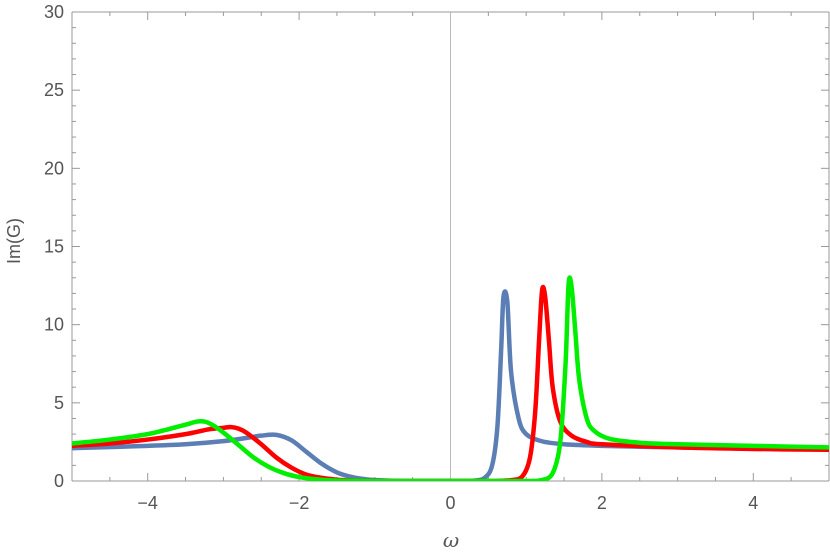  I want to click on x-axis-label: ω, so click(451, 540).